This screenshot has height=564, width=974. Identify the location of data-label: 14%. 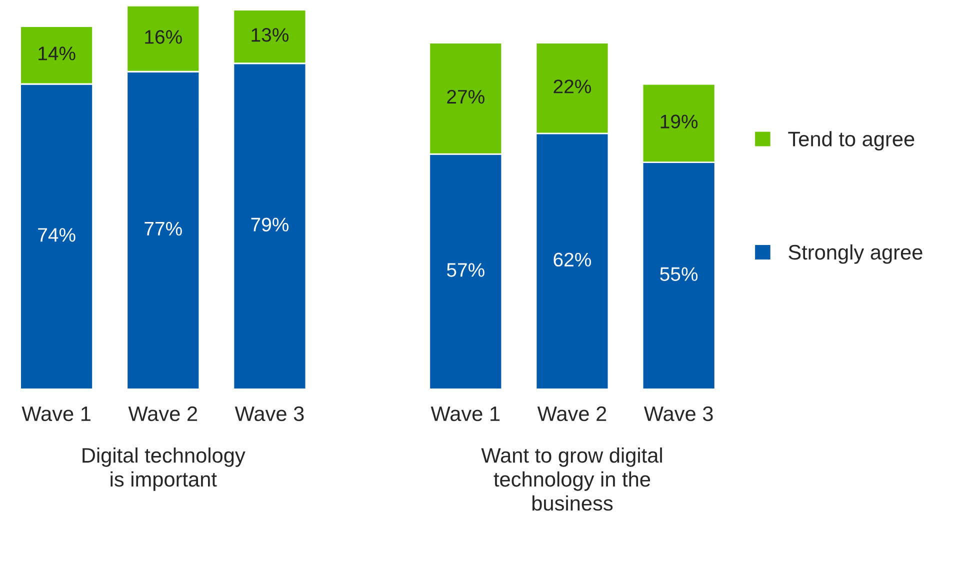
(57, 53).